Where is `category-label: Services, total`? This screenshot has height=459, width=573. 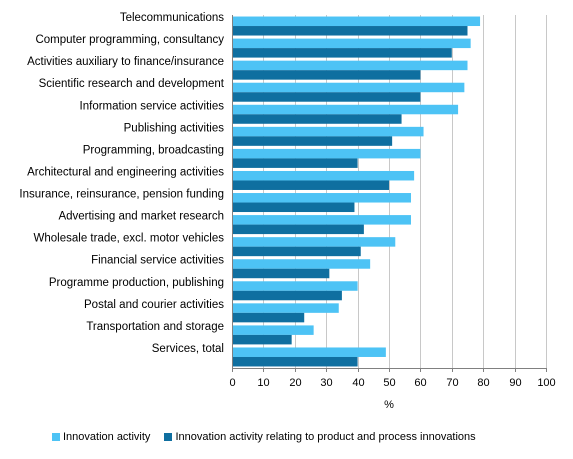
category-label: Services, total is located at coordinates (188, 349).